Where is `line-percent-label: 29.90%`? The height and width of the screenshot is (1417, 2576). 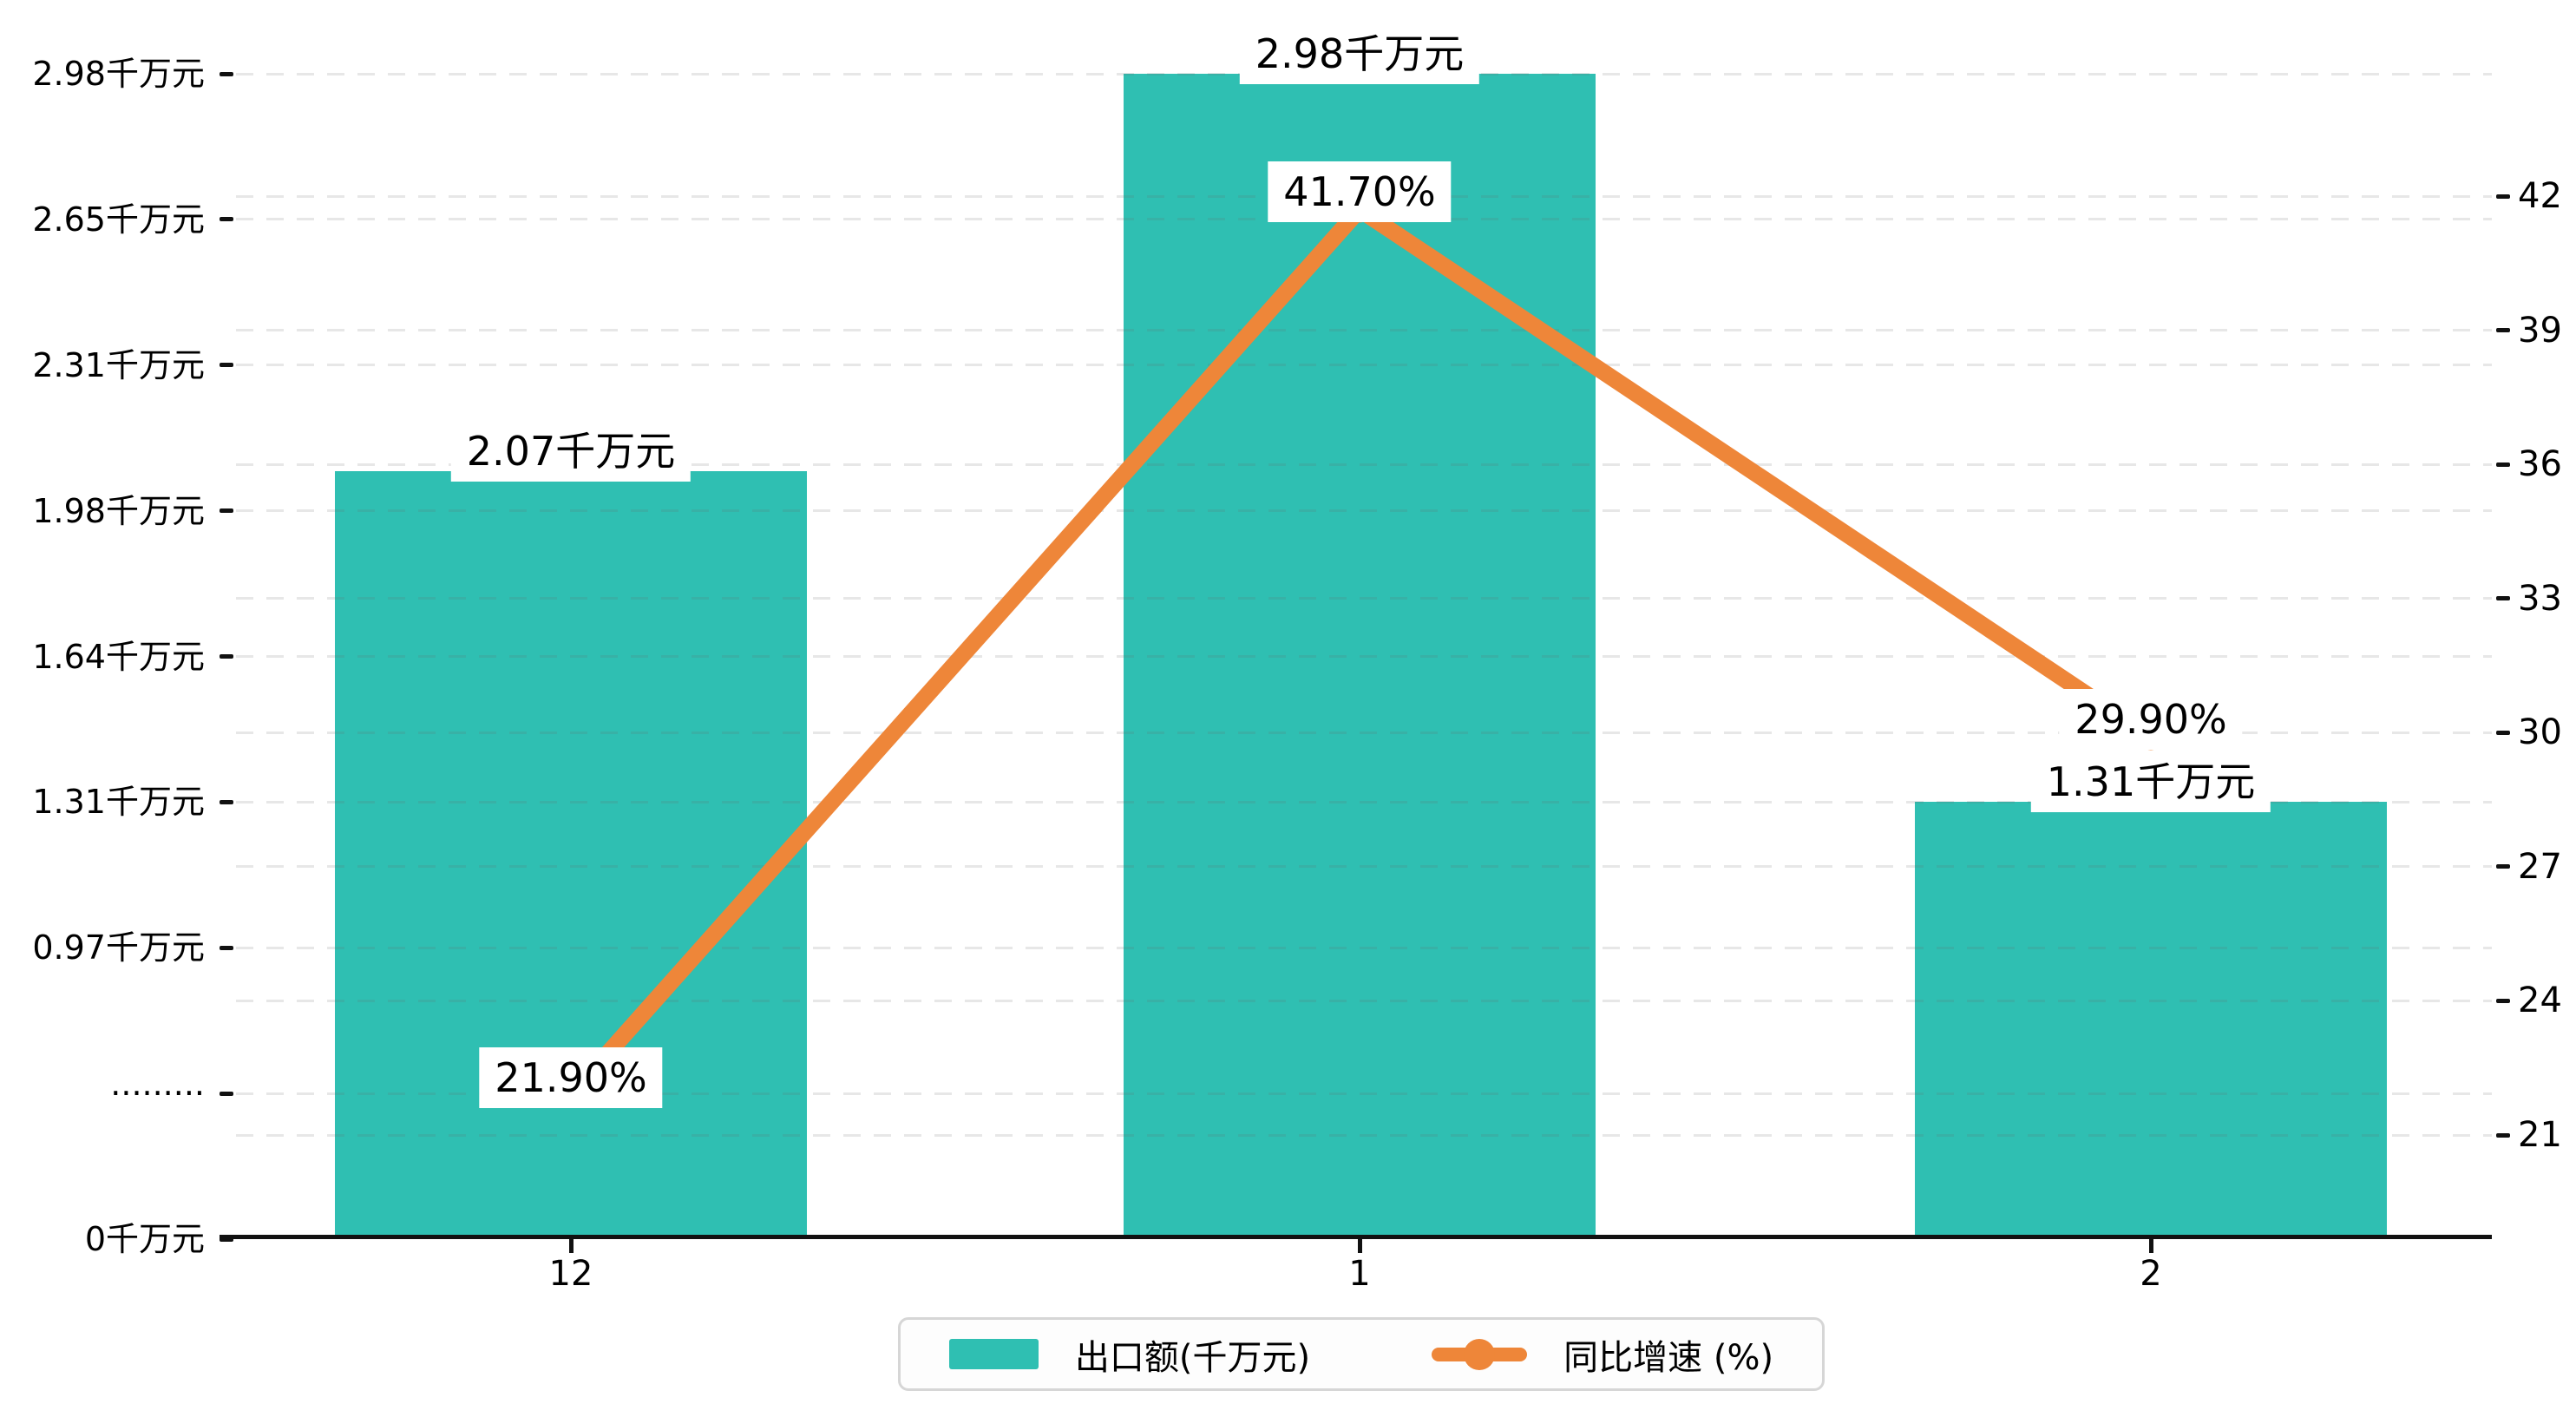 line-percent-label: 29.90% is located at coordinates (2151, 720).